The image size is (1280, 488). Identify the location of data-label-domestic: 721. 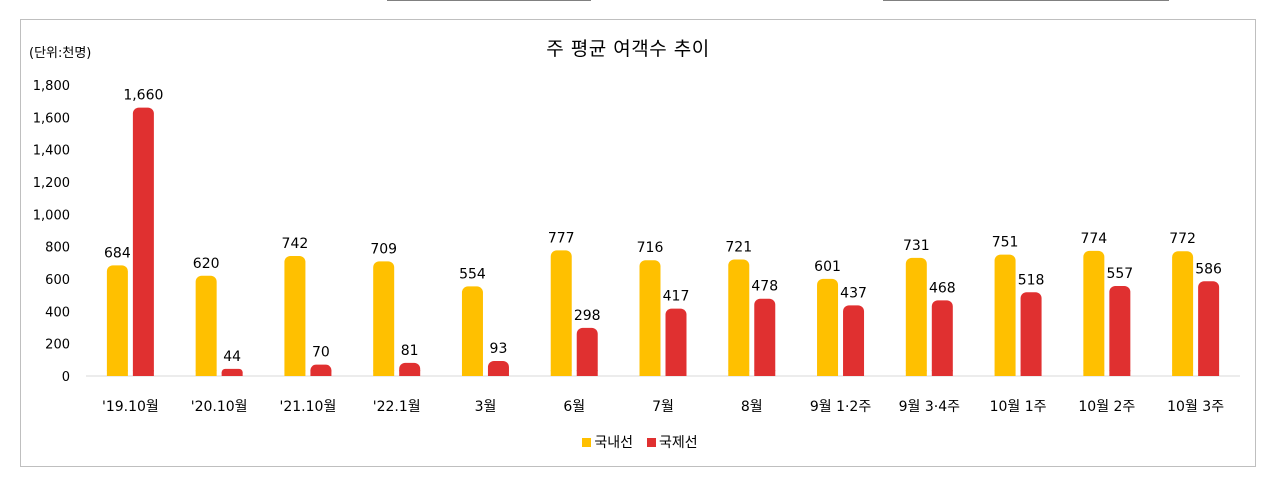
(738, 247).